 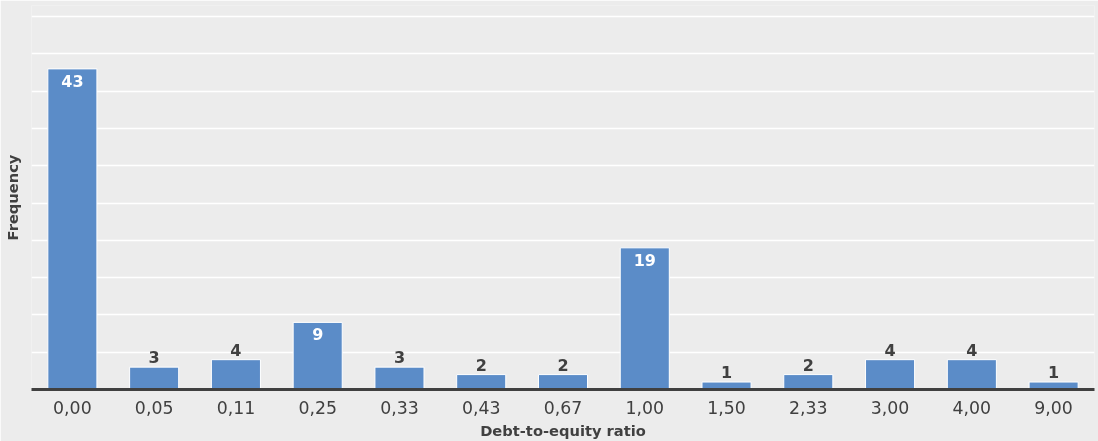 I want to click on x-tick-label: 9,00, so click(x=1053, y=407).